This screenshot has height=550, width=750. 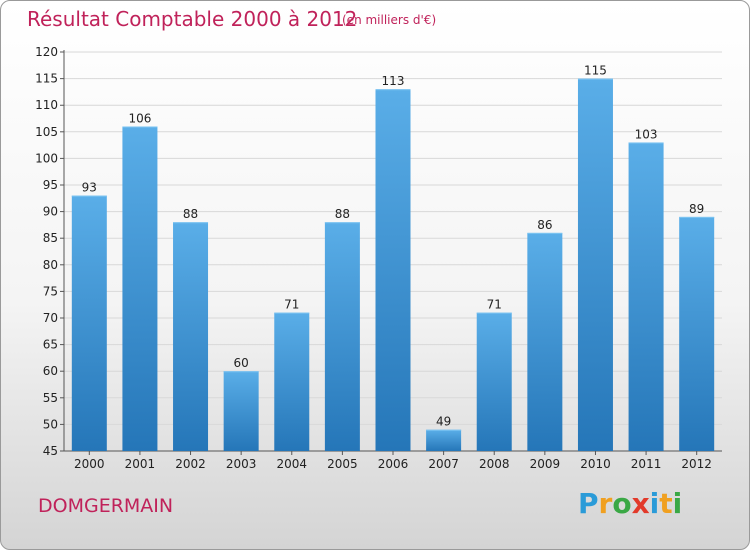 What do you see at coordinates (640, 503) in the screenshot?
I see `logo-letter: x` at bounding box center [640, 503].